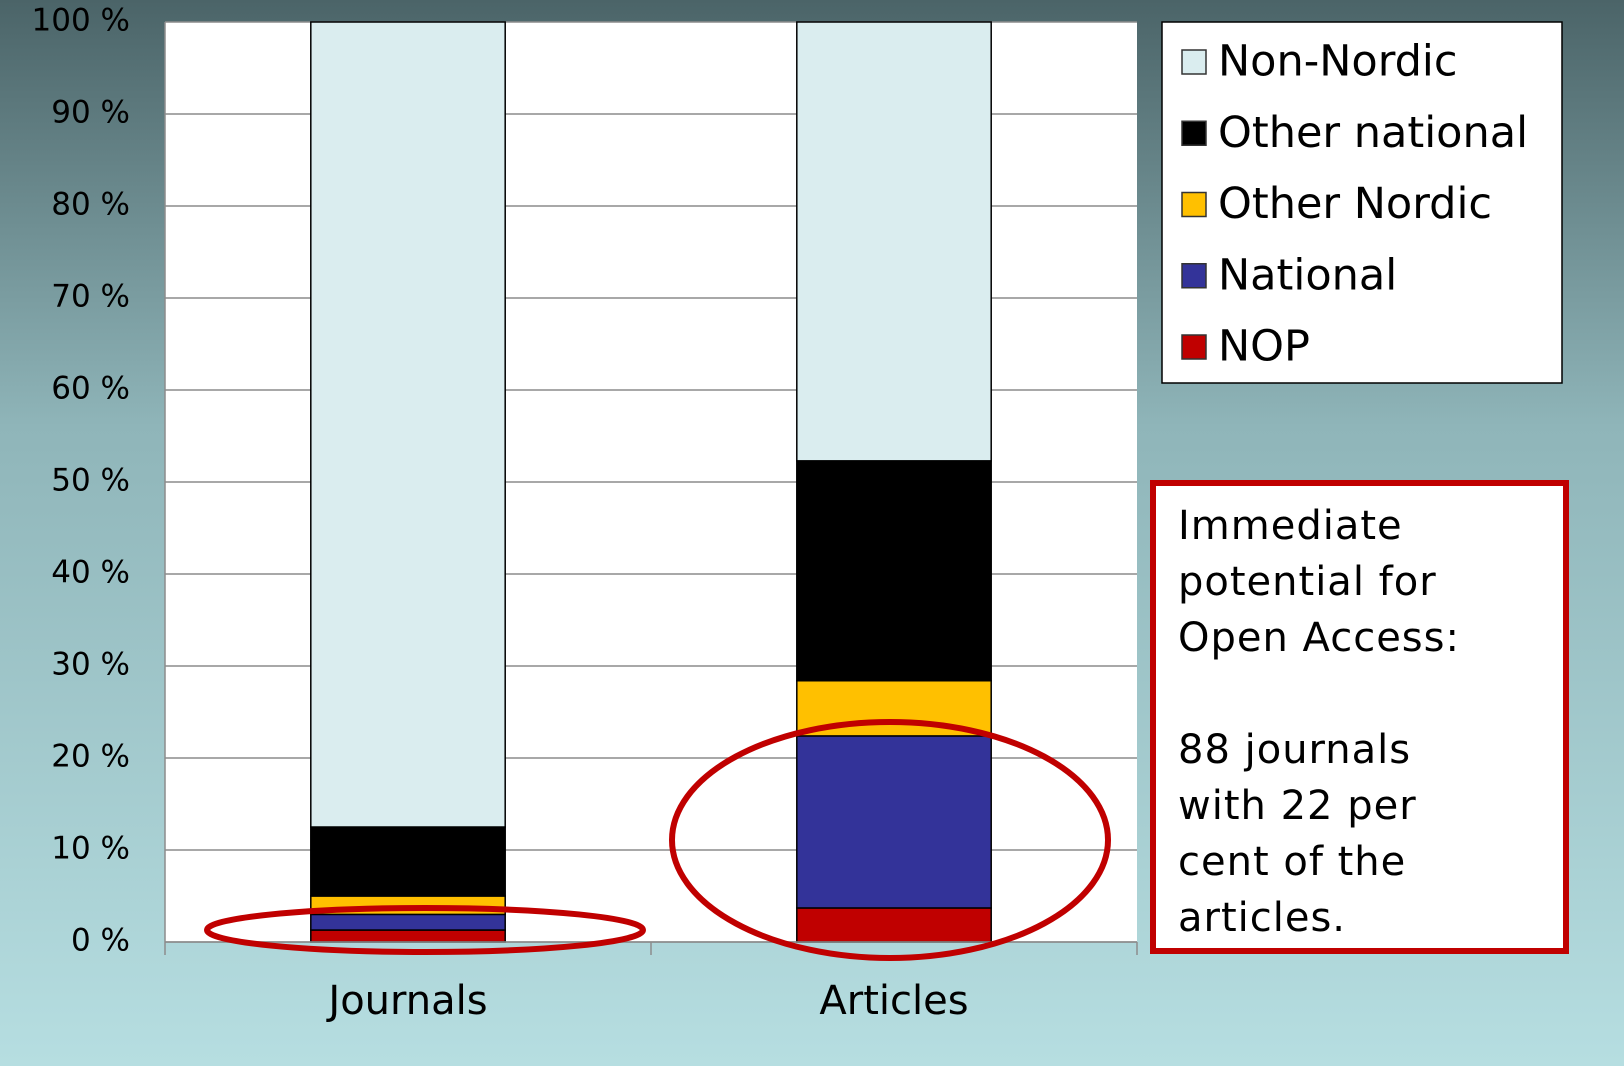 The width and height of the screenshot is (1624, 1066). Describe the element at coordinates (90, 573) in the screenshot. I see `y-tick-label: 40 %` at that location.